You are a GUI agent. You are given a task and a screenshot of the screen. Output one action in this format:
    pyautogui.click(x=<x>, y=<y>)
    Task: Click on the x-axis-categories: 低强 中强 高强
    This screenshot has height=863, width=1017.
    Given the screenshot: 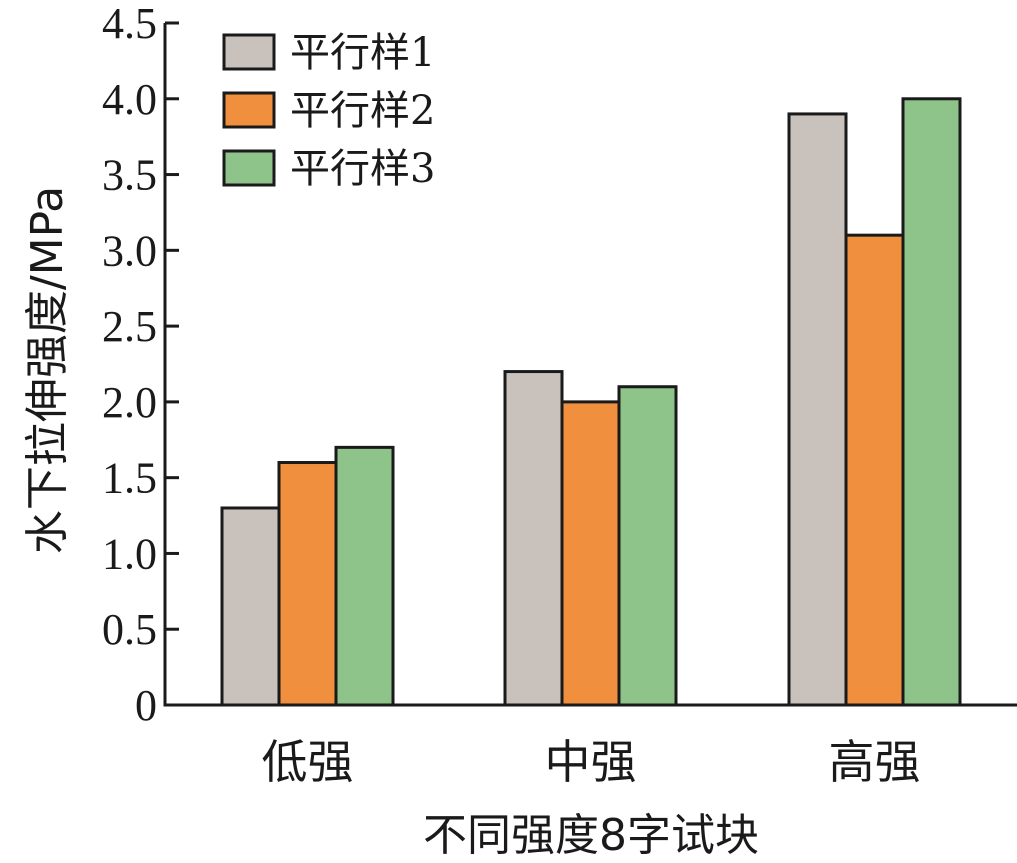 What is the action you would take?
    pyautogui.click(x=591, y=762)
    